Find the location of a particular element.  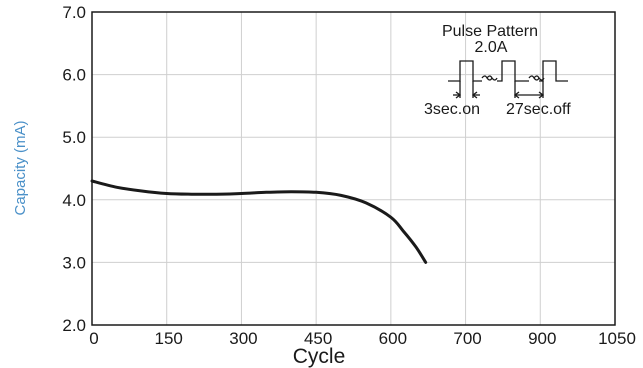

x-tick-label: 300 is located at coordinates (243, 338).